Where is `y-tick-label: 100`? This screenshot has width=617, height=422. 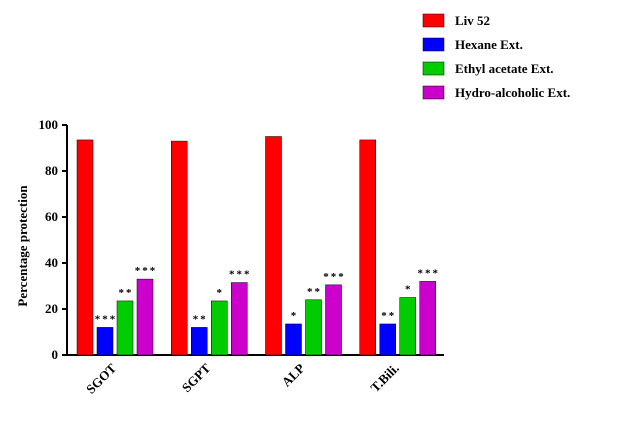
y-tick-label: 100 is located at coordinates (49, 124).